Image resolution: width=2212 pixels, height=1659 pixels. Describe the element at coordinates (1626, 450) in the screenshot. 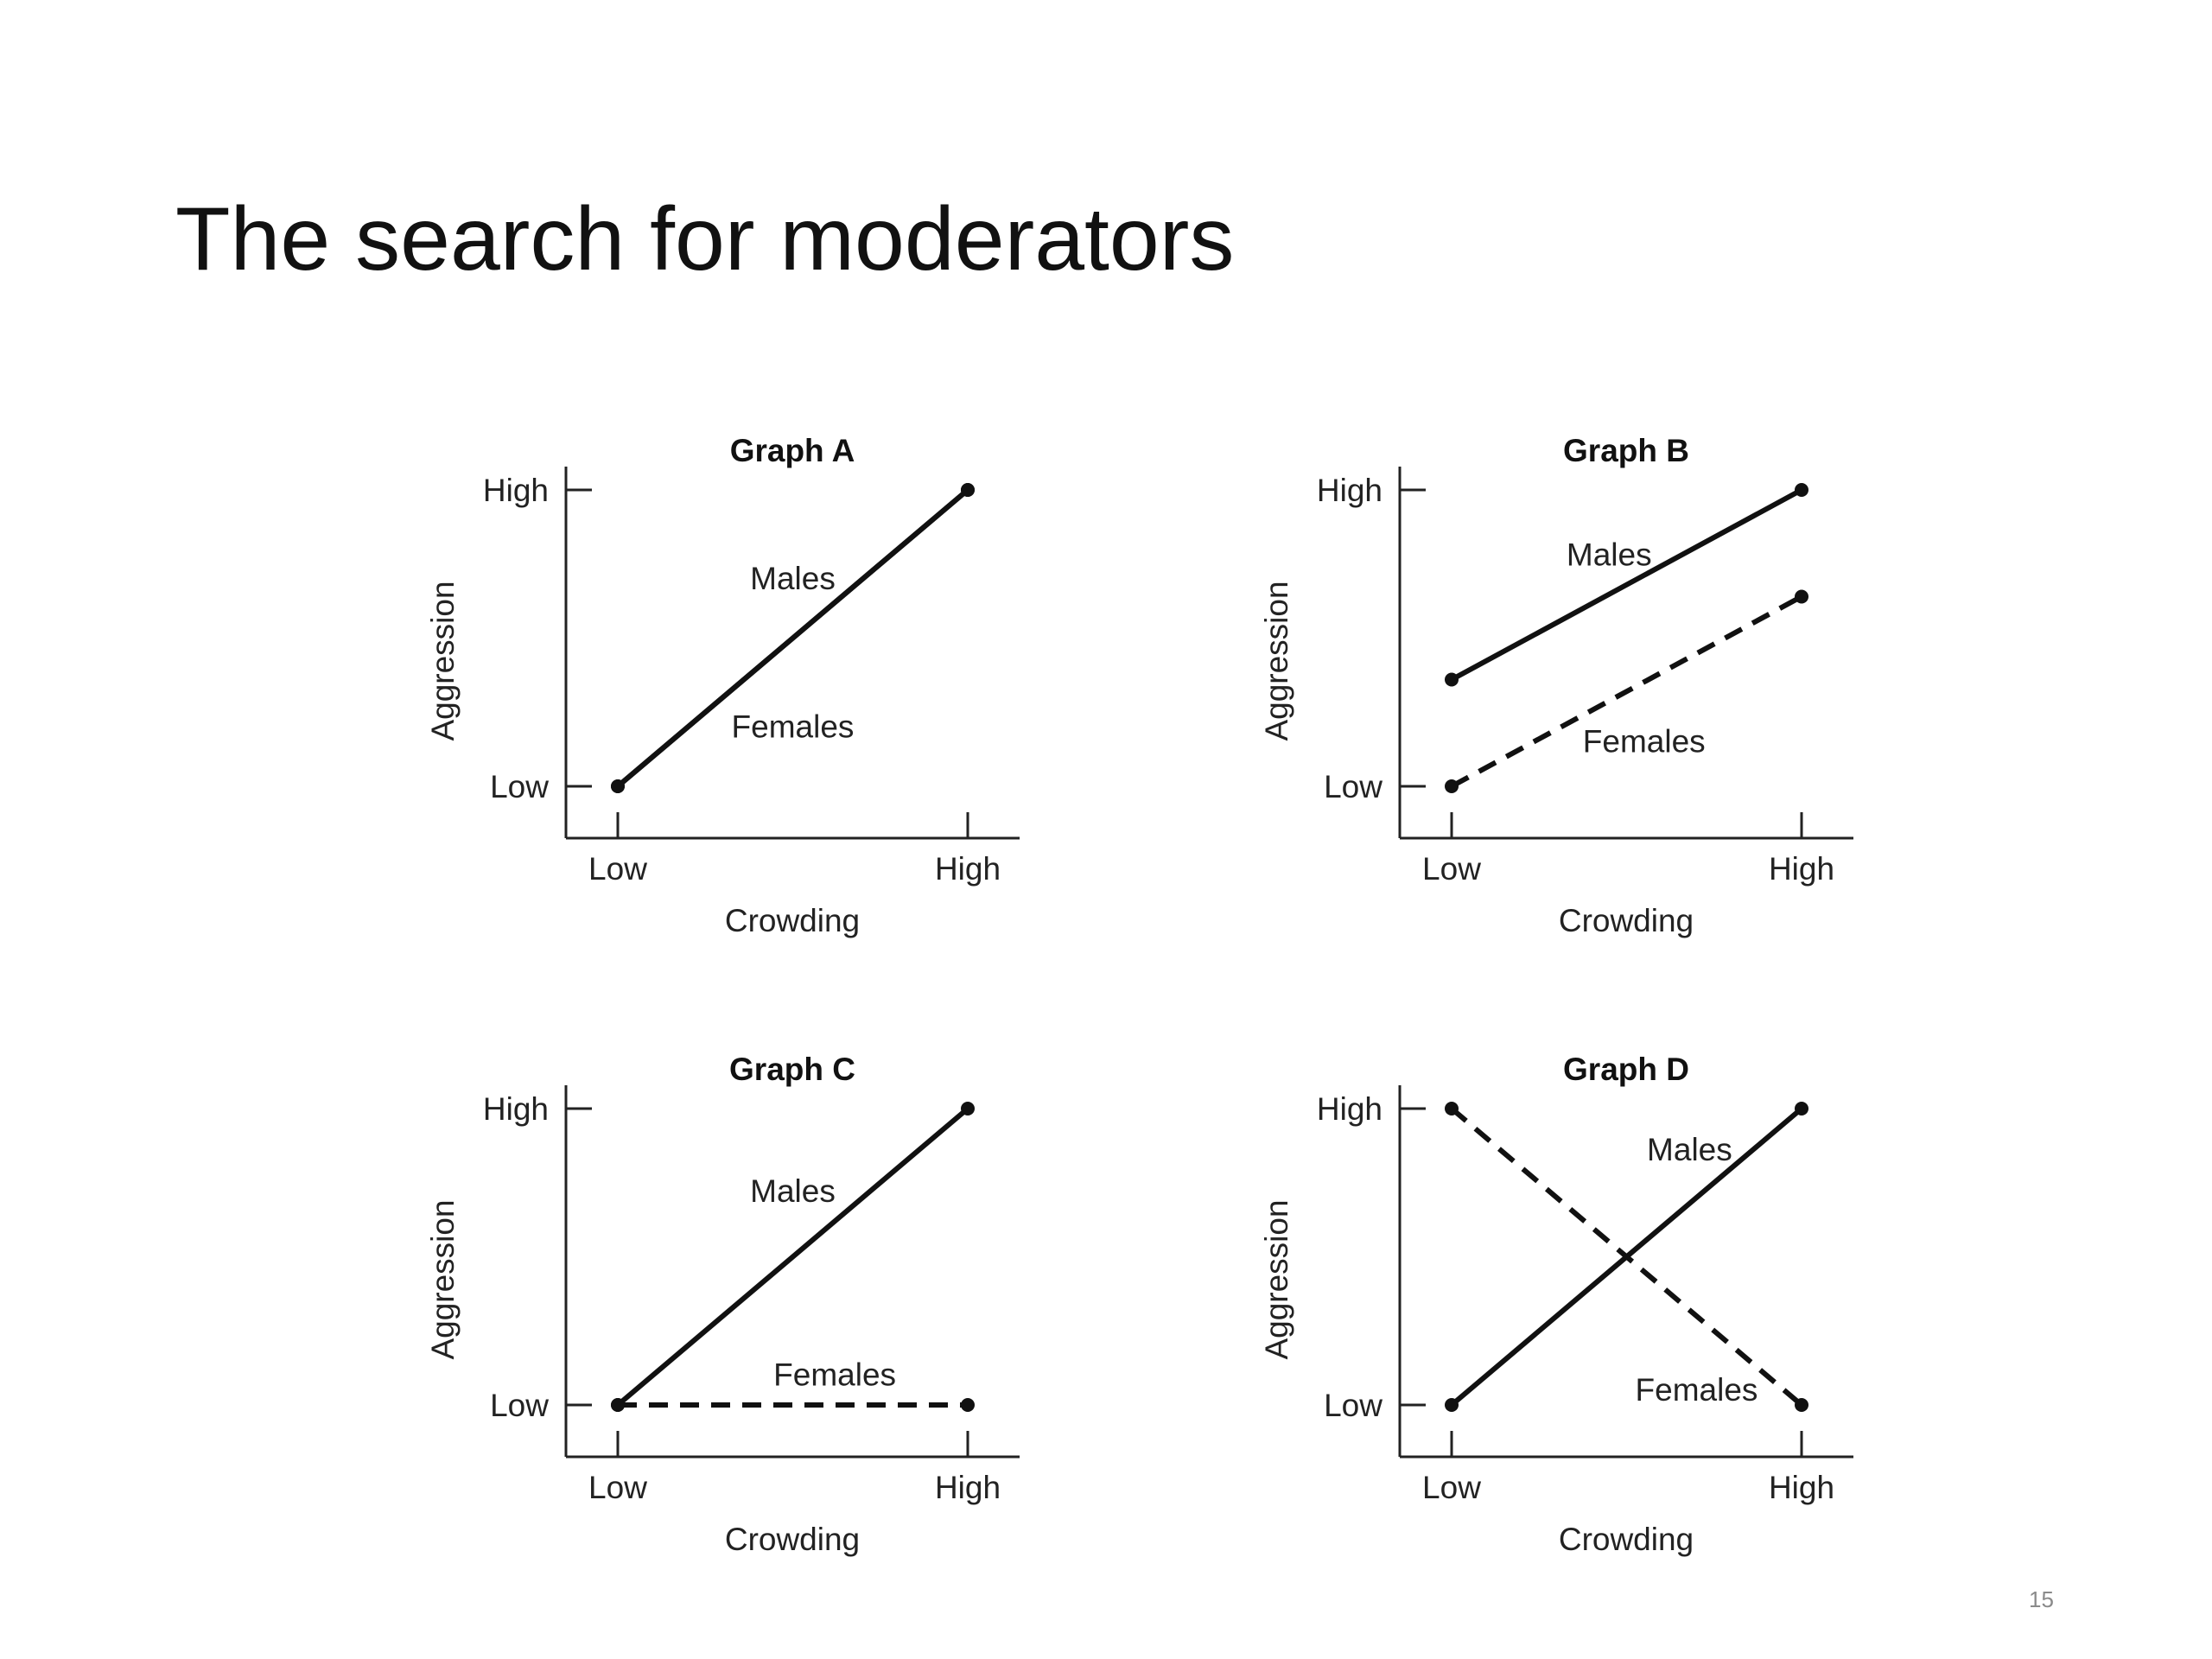

I see `chart-title: Graph B` at that location.